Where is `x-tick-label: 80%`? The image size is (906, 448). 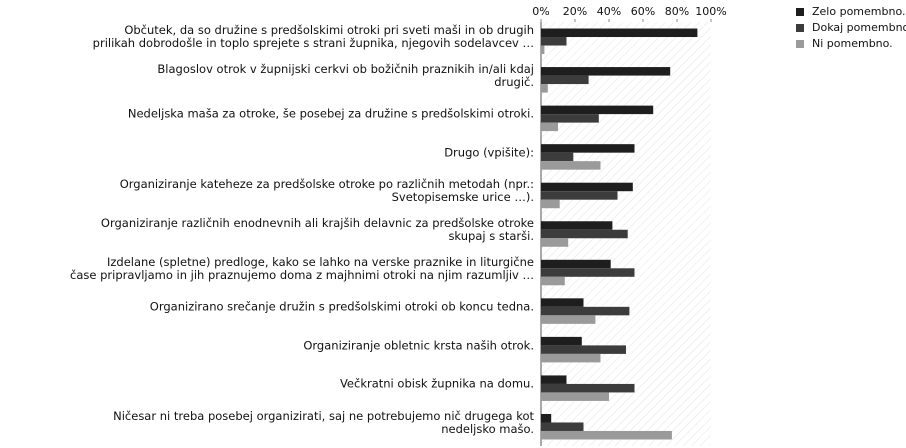 x-tick-label: 80% is located at coordinates (677, 11).